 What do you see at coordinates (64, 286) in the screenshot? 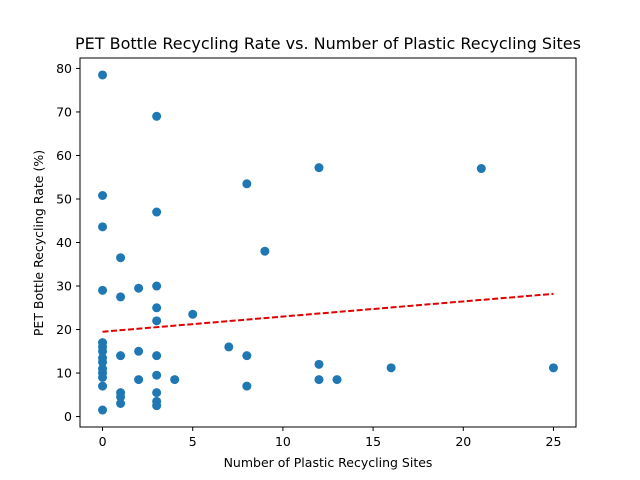
I see `y-tick-label: 30` at bounding box center [64, 286].